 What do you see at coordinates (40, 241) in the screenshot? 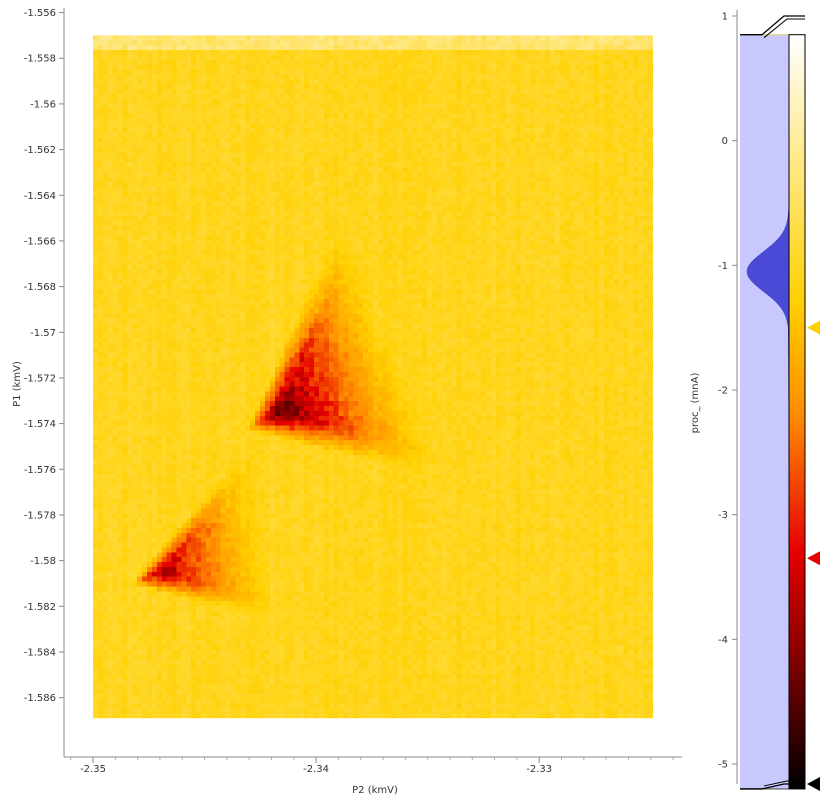
I see `y-tick-label: -1.566` at bounding box center [40, 241].